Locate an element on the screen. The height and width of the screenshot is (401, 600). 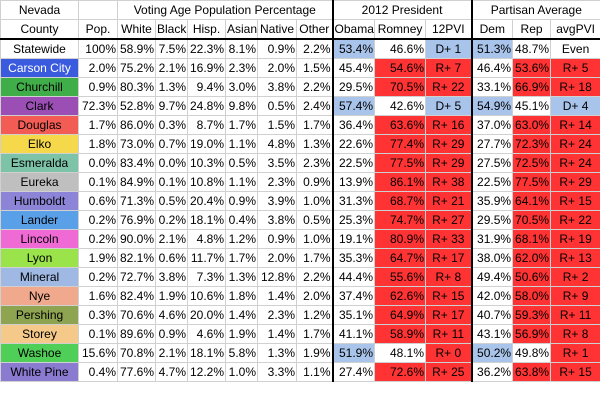
rep-cell: 68.1% is located at coordinates (532, 239).